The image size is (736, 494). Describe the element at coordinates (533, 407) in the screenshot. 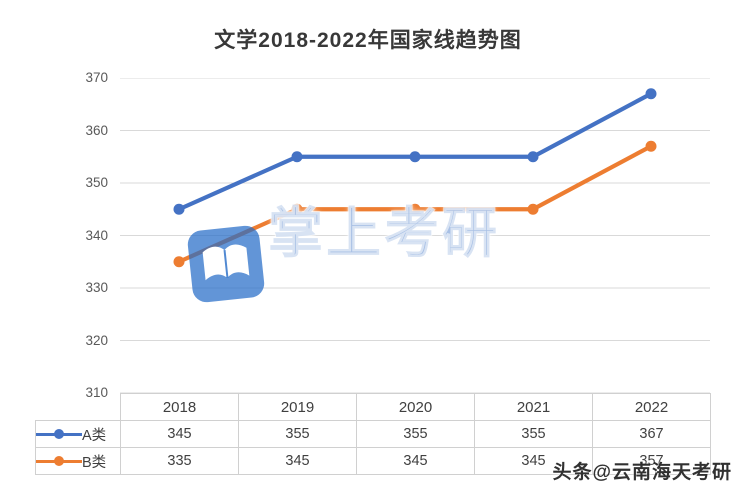

I see `year-header: 2021` at that location.